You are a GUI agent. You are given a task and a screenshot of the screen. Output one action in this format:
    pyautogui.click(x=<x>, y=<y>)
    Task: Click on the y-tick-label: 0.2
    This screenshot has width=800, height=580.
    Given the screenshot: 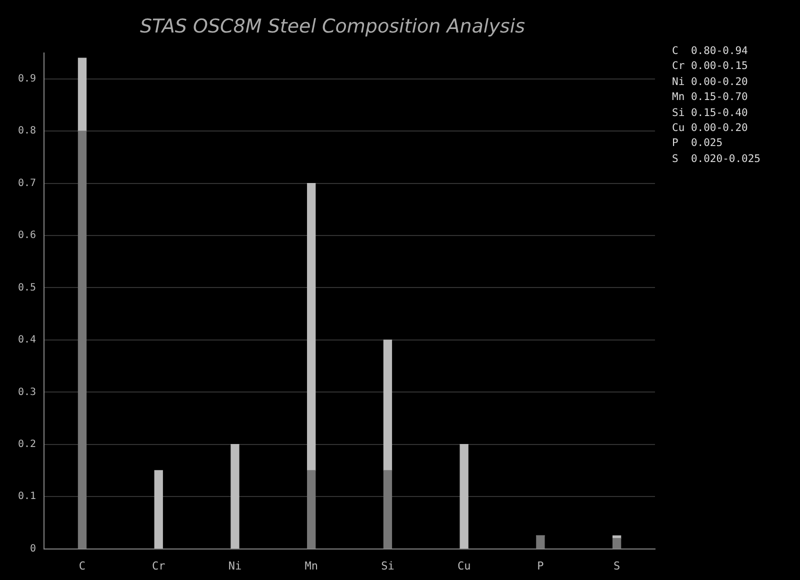 What is the action you would take?
    pyautogui.click(x=27, y=444)
    